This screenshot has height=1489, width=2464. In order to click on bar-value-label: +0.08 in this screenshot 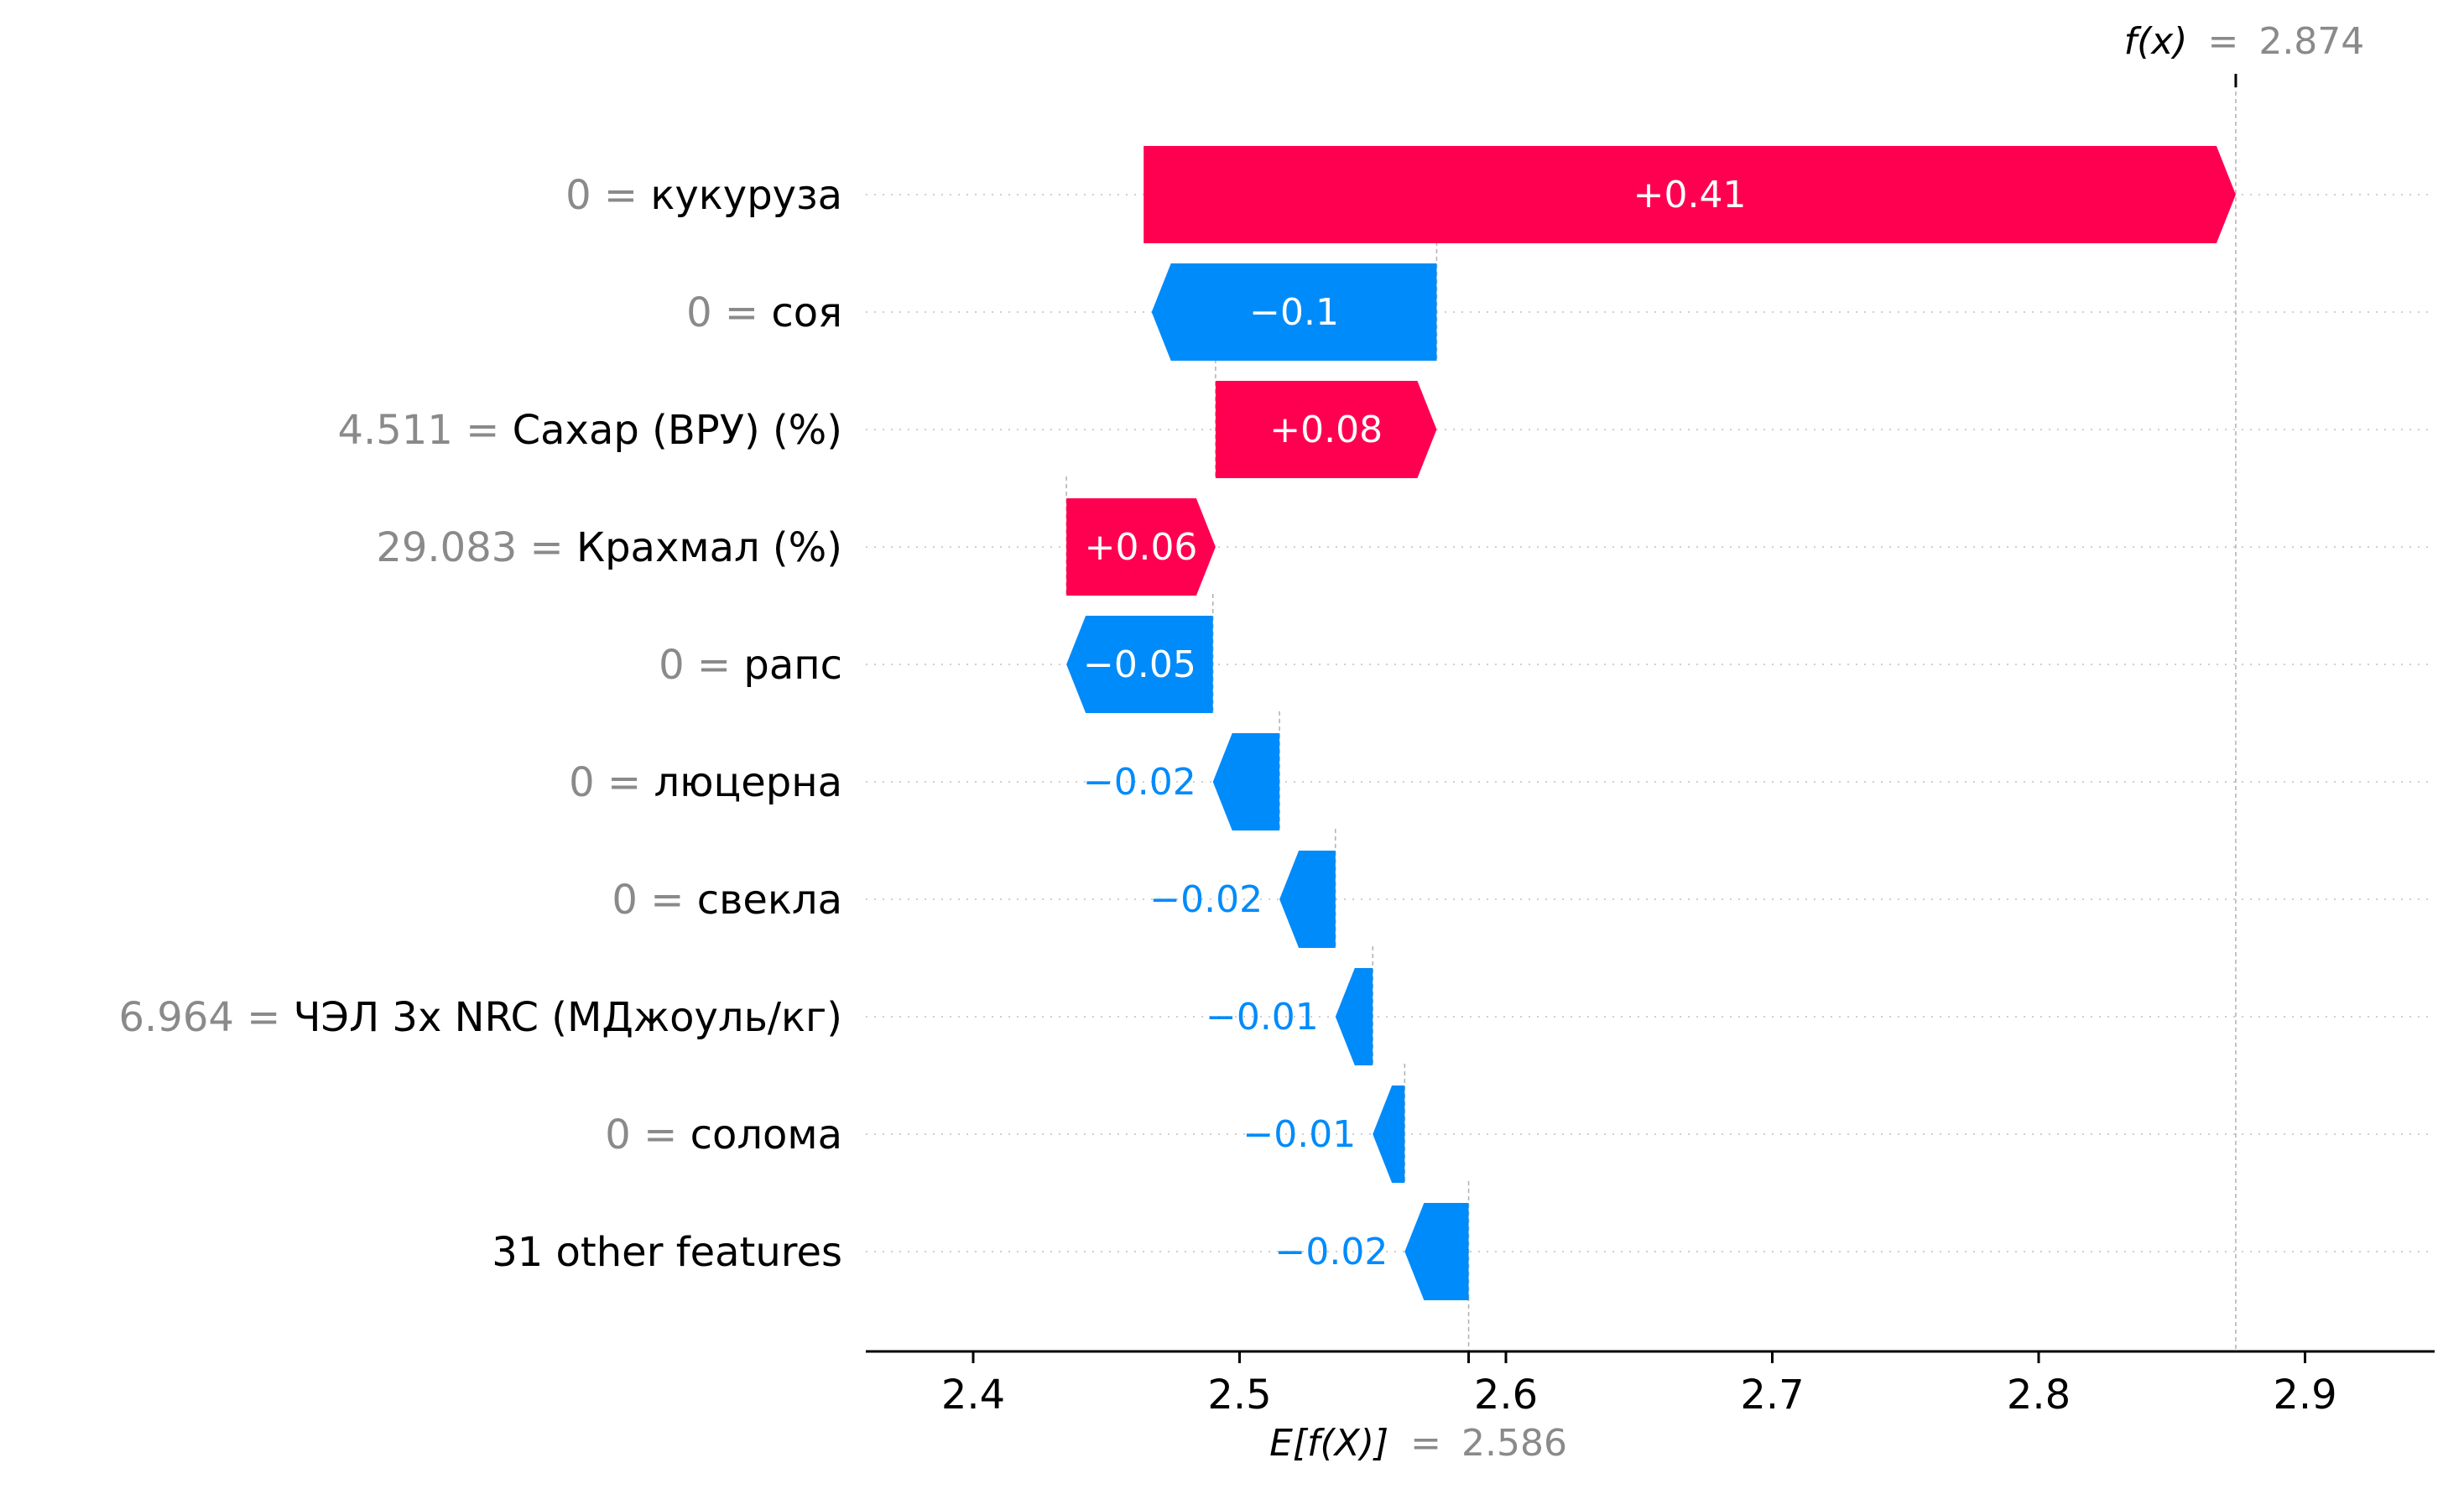, I will do `click(1326, 430)`.